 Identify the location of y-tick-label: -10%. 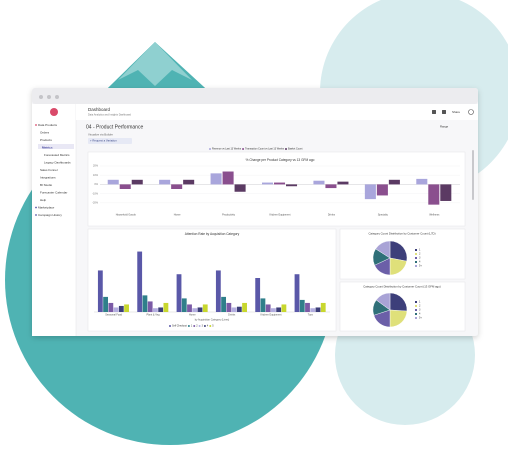
(95, 193).